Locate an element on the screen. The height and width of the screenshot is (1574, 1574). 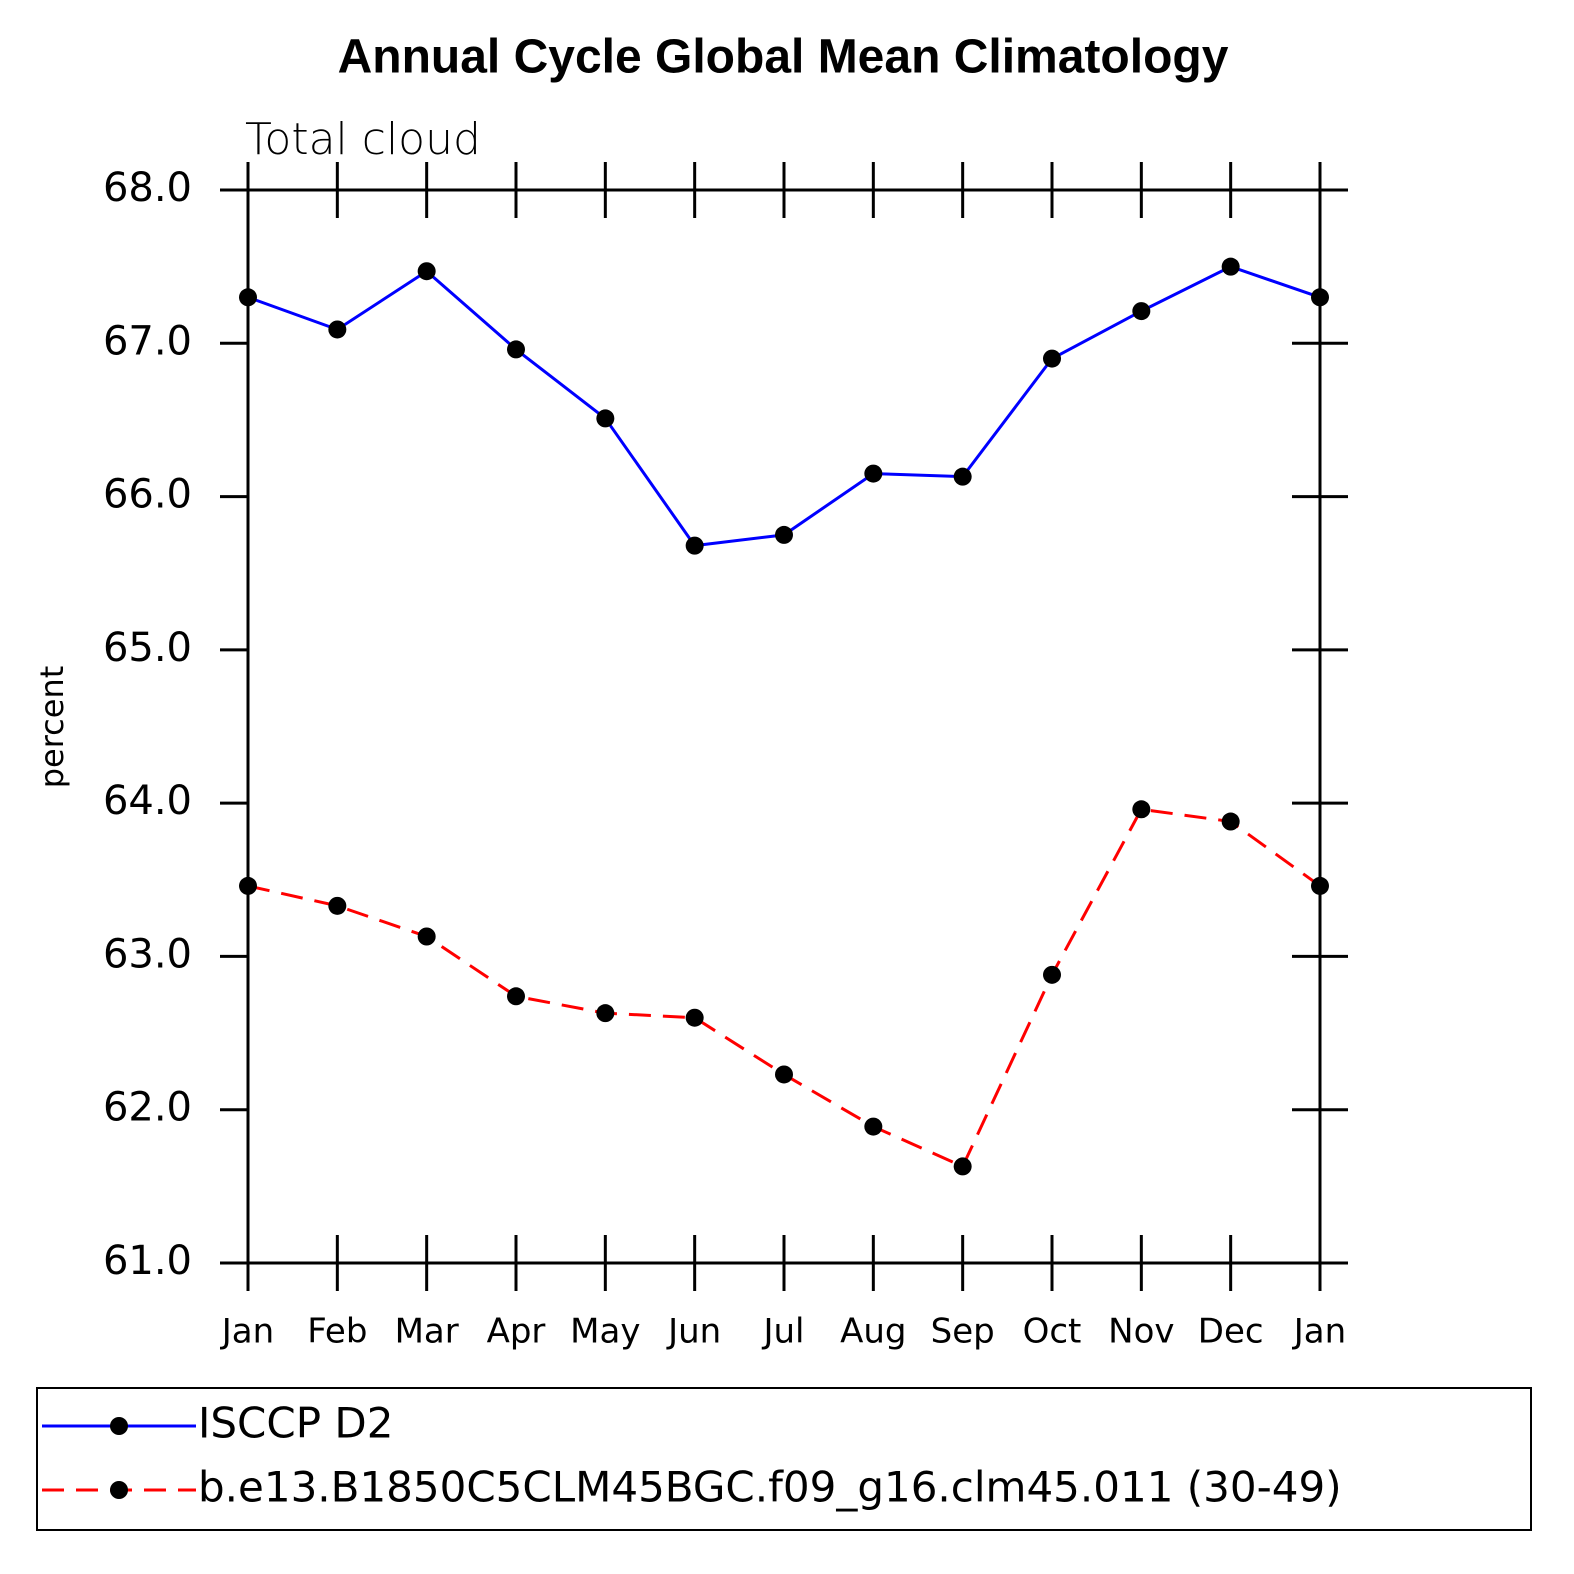
chart-title: Annual Cycle Global Mean Climatology is located at coordinates (783, 57).